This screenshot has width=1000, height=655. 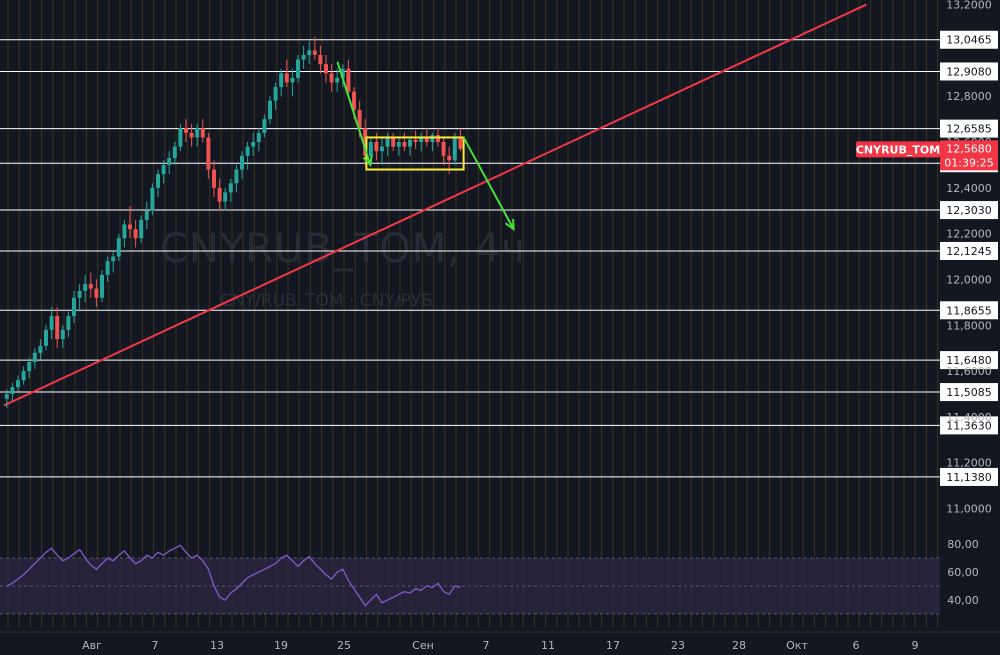 I want to click on price-tick-label: 11,0000, so click(x=969, y=509).